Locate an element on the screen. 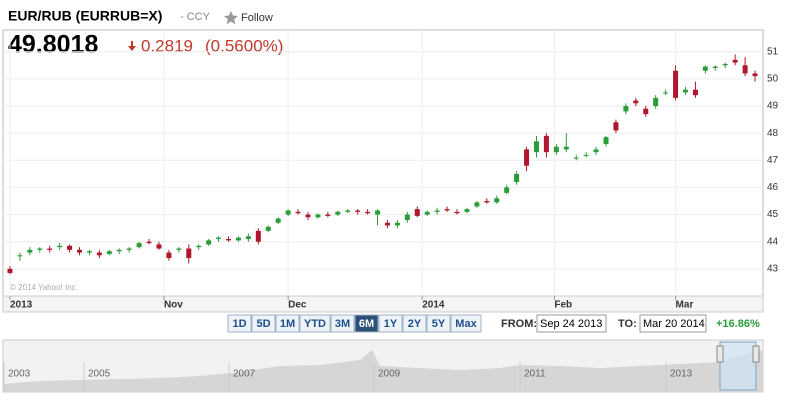  y-tick-label: 43 is located at coordinates (773, 268).